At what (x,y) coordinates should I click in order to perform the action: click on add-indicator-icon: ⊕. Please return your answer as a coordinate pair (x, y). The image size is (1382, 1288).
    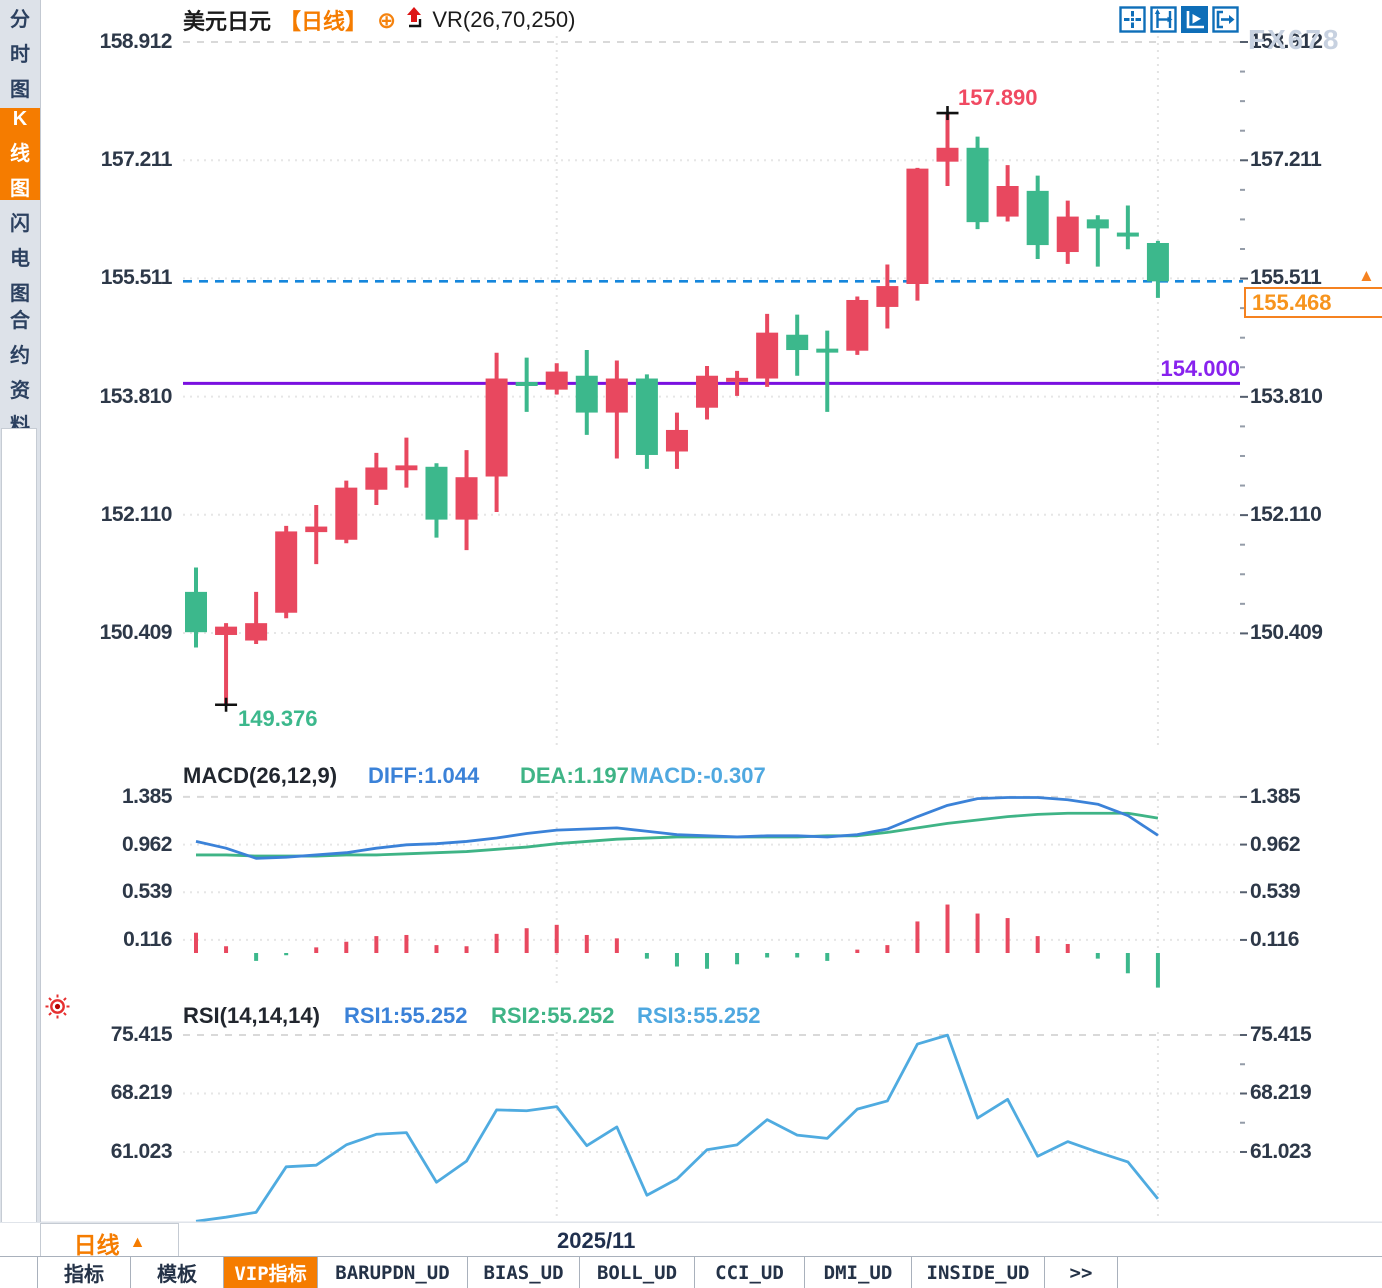
    Looking at the image, I should click on (387, 19).